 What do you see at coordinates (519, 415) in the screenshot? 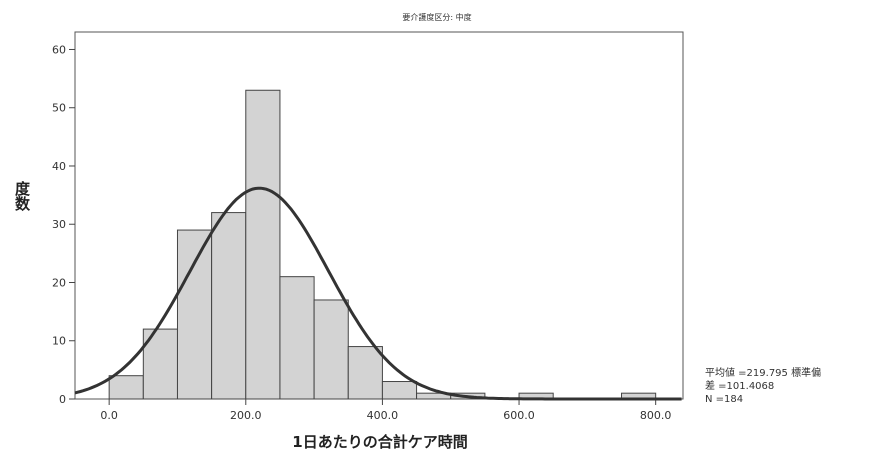
I see `x-tick-label: 600.0` at bounding box center [519, 415].